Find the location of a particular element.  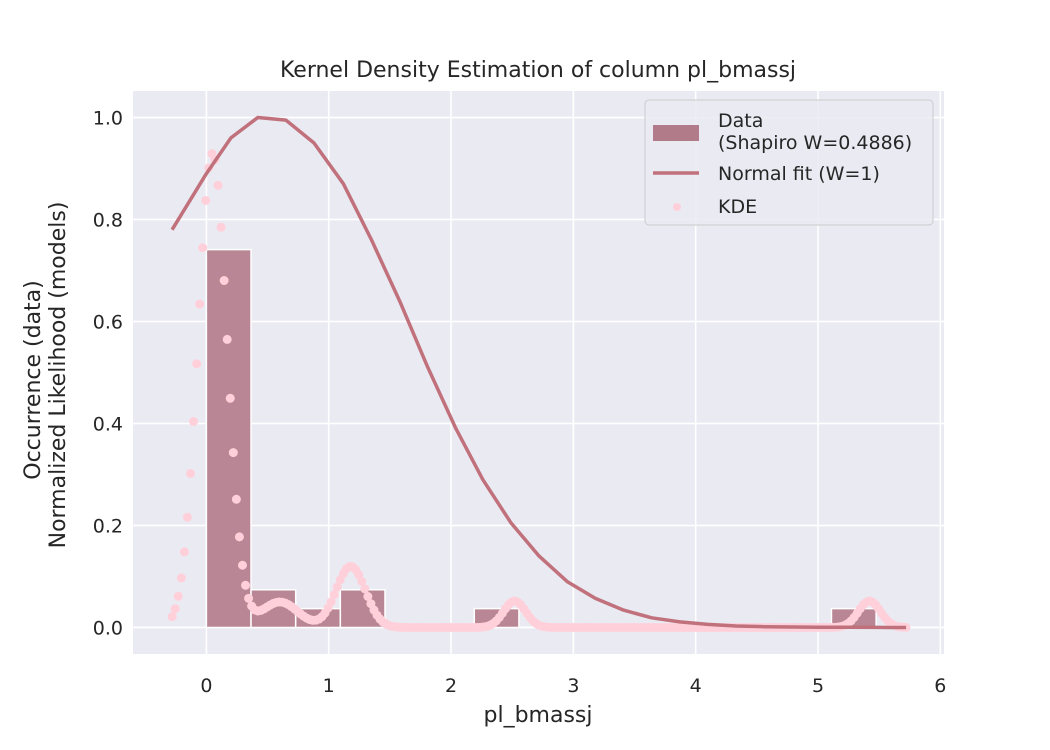

histogram-bar is located at coordinates (228, 438).